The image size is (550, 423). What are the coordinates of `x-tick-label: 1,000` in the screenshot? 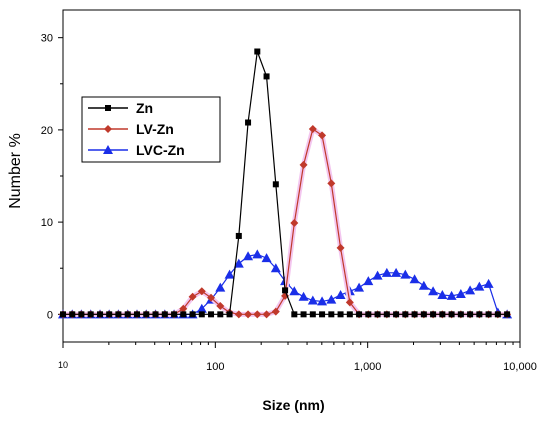 It's located at (368, 367).